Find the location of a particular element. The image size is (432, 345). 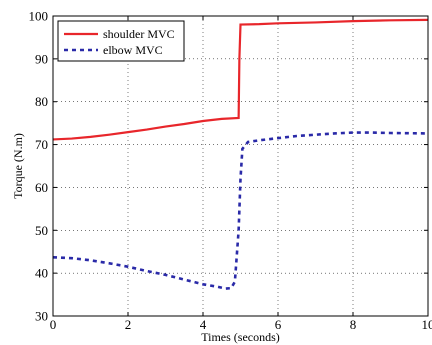

y-tick-label: 40 is located at coordinates (41, 273).